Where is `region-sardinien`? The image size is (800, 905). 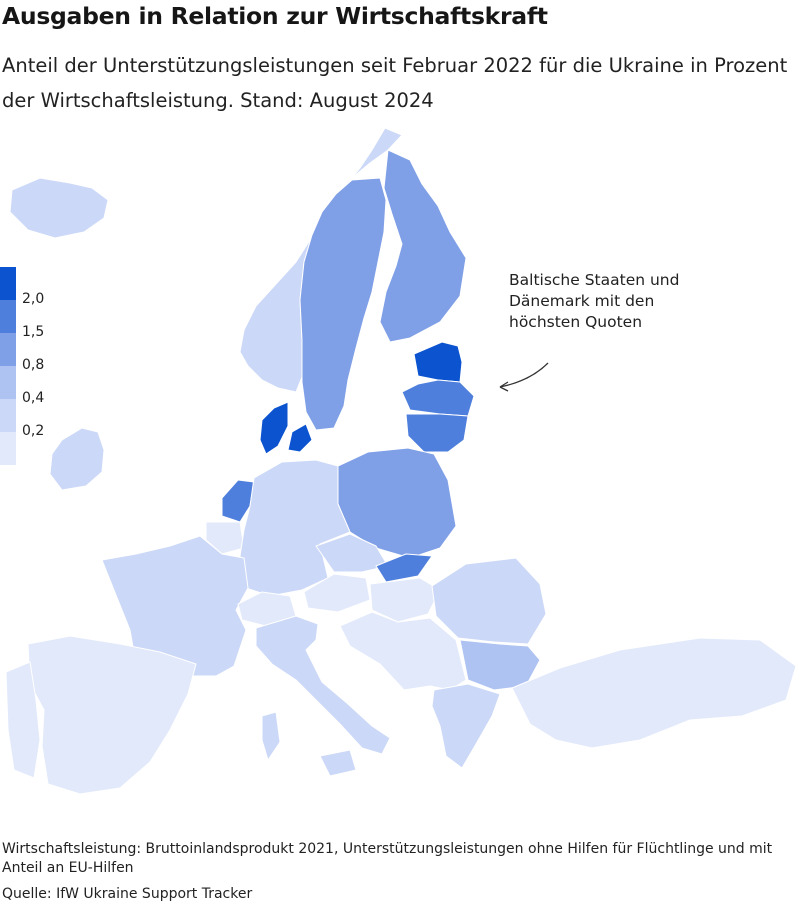
region-sardinien is located at coordinates (271, 736).